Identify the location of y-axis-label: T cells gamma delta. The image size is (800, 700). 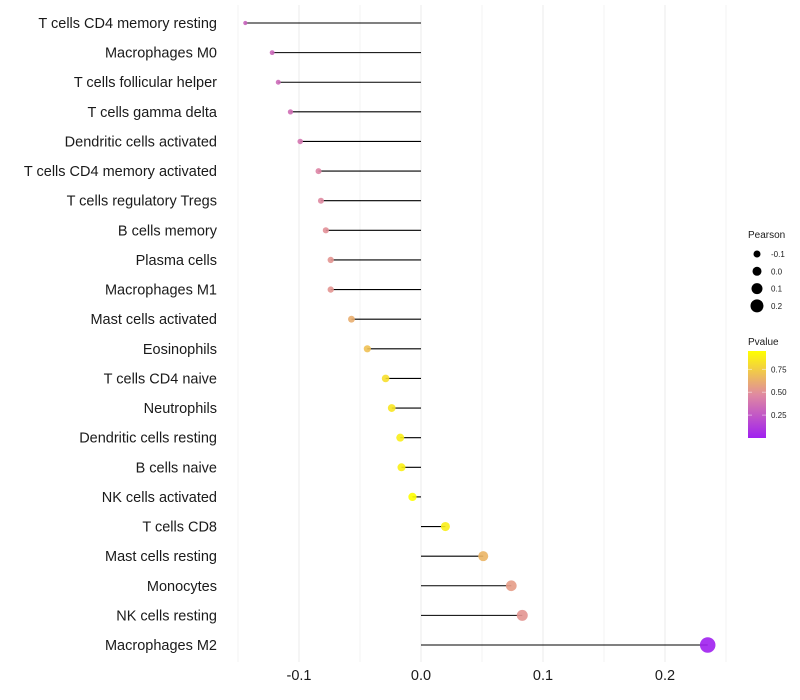
(153, 113).